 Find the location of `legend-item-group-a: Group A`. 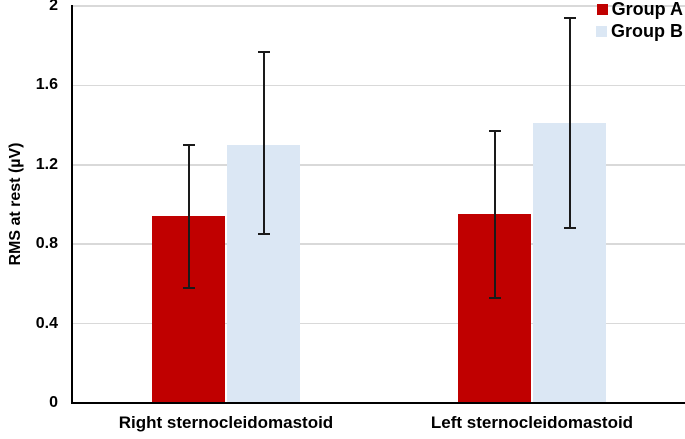

legend-item-group-a: Group A is located at coordinates (639, 10).